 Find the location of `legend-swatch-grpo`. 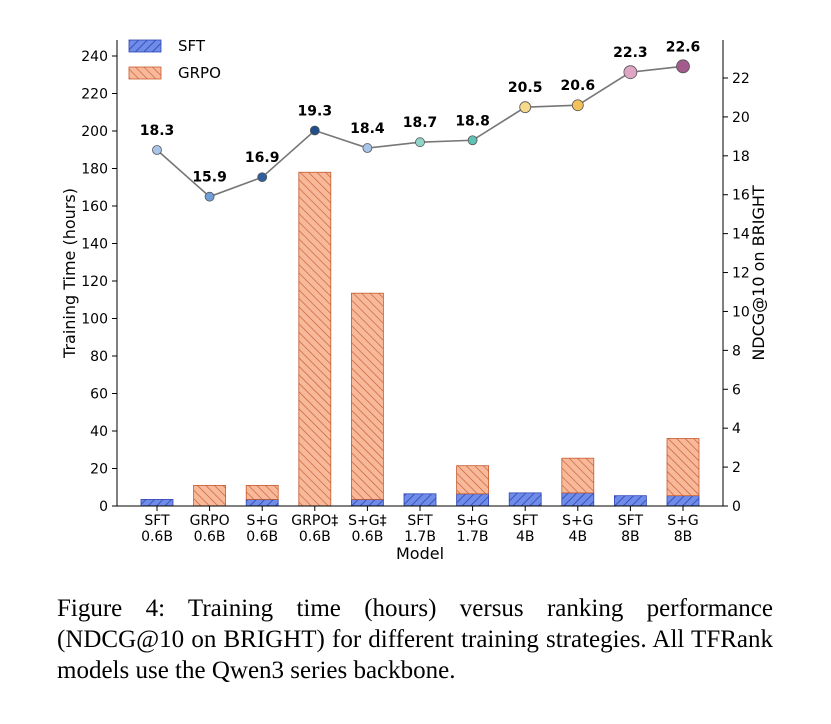

legend-swatch-grpo is located at coordinates (145, 73).